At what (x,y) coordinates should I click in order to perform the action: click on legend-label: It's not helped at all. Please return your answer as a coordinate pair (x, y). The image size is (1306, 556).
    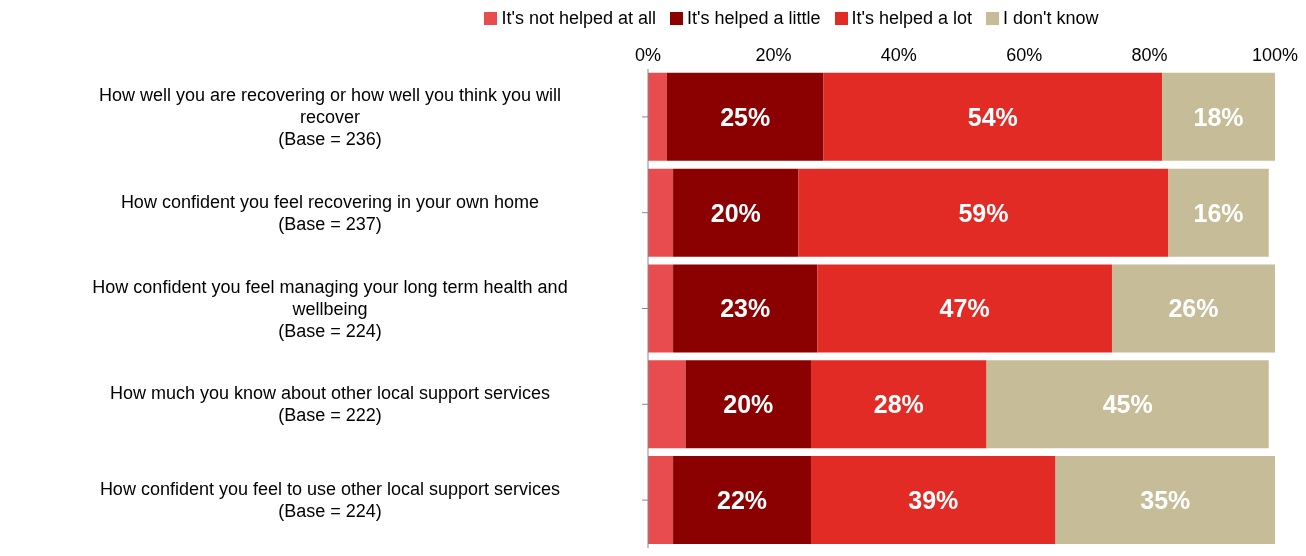
    Looking at the image, I should click on (578, 18).